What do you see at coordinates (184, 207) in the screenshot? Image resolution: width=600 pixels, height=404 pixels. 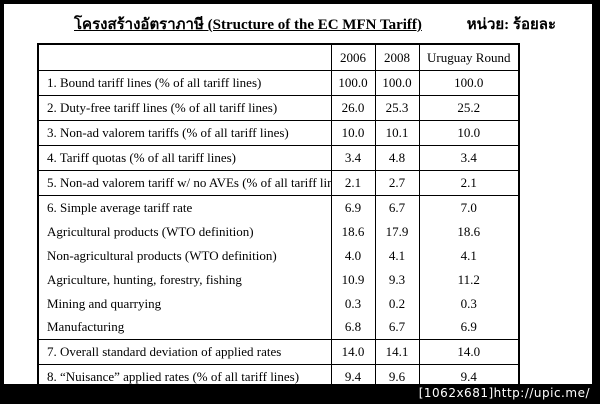 I see `row-label: 6. Simple average tariff rate` at bounding box center [184, 207].